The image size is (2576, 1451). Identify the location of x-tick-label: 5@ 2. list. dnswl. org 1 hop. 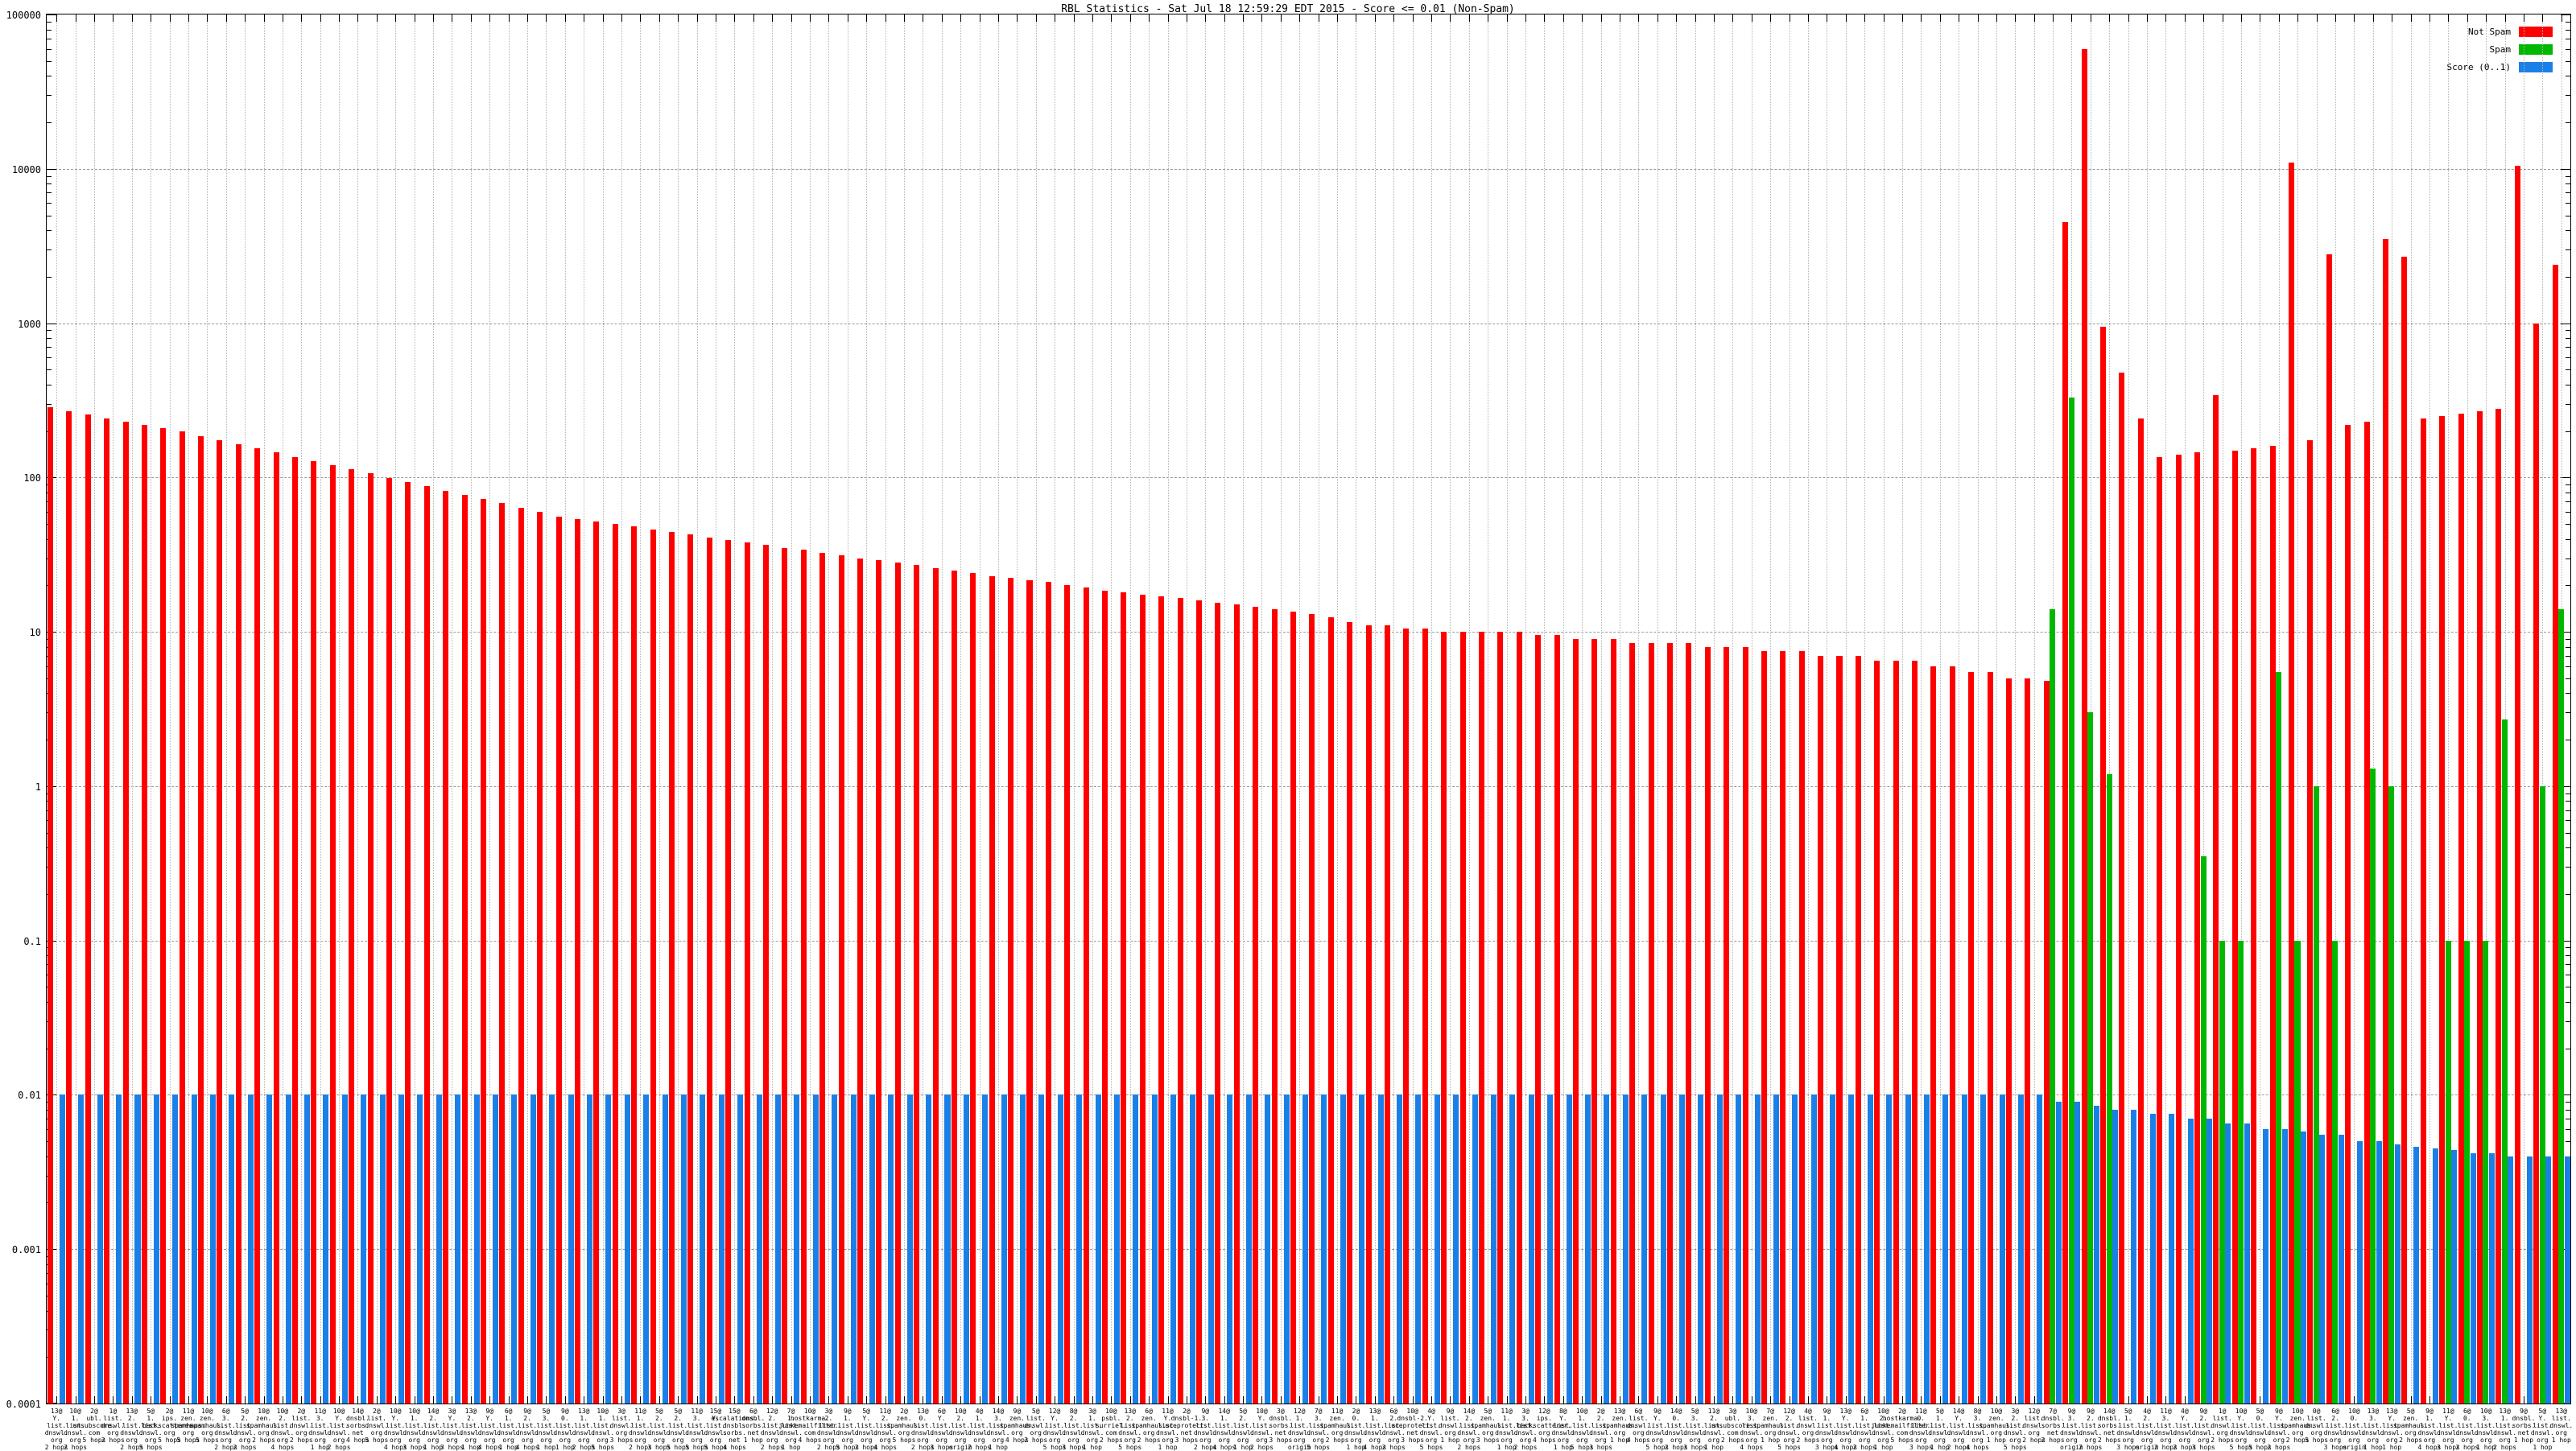
(1243, 1429).